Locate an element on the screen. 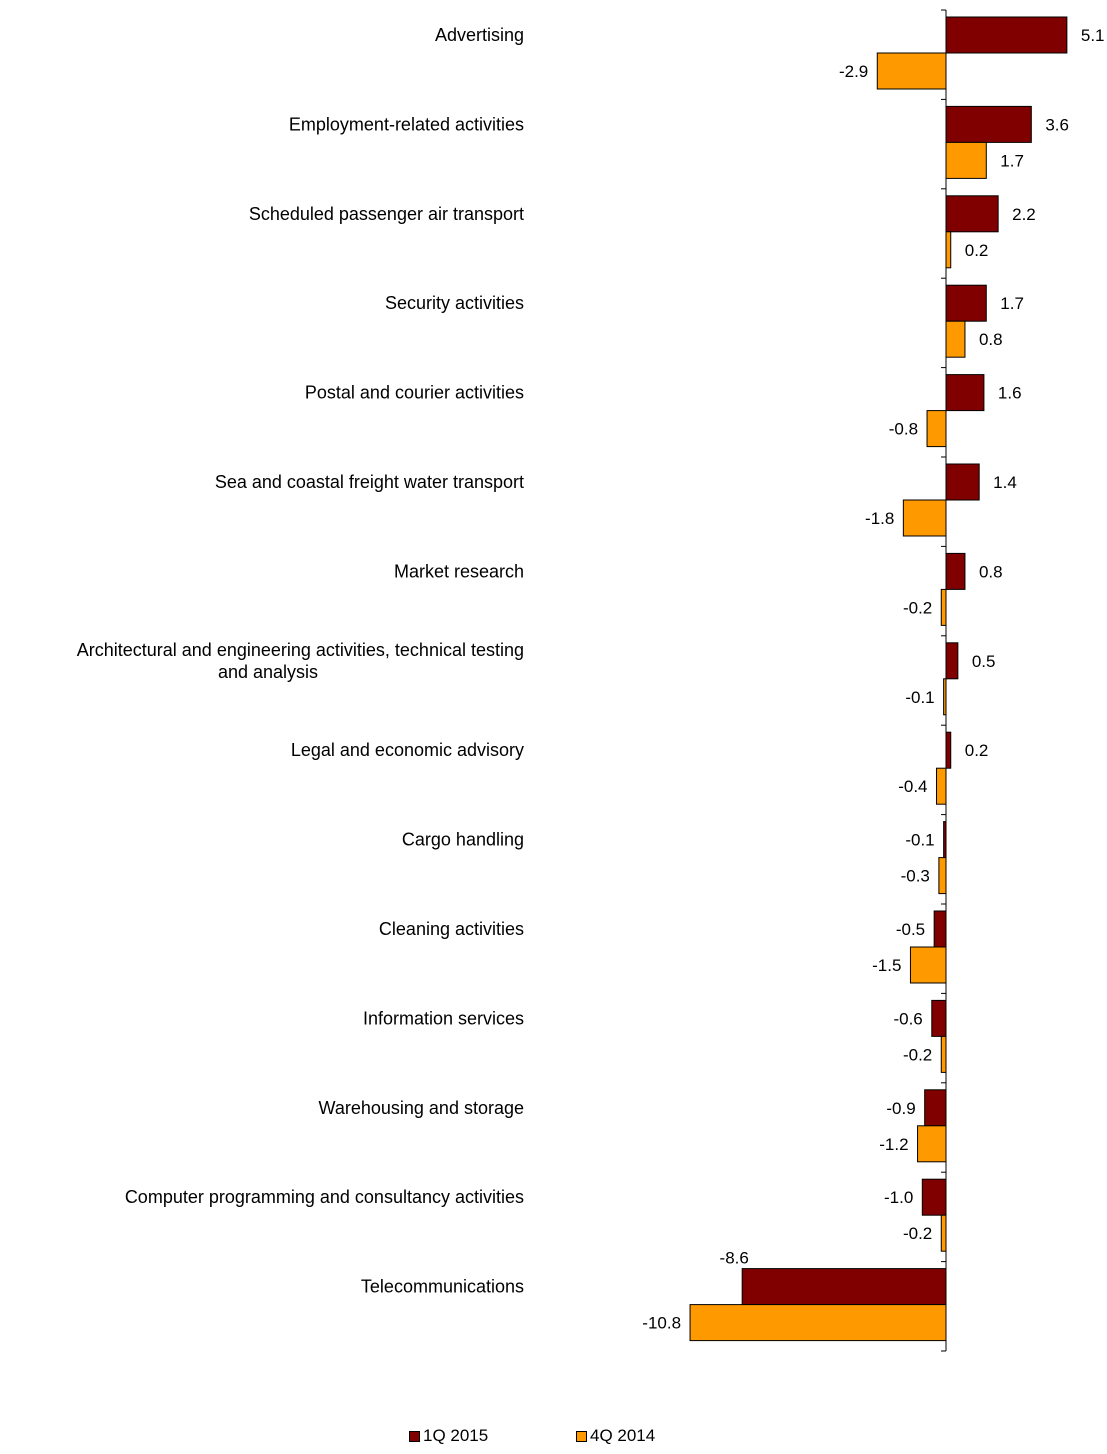  category-label: Market research is located at coordinates (459, 571).